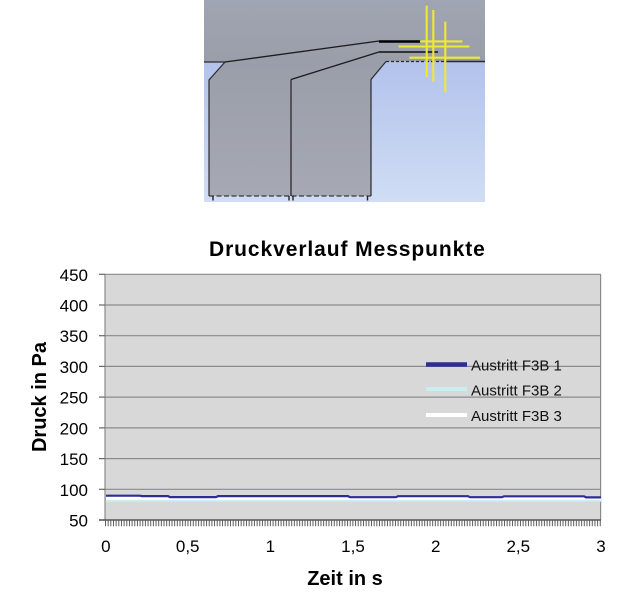  What do you see at coordinates (105, 546) in the screenshot?
I see `svg-text: 0` at bounding box center [105, 546].